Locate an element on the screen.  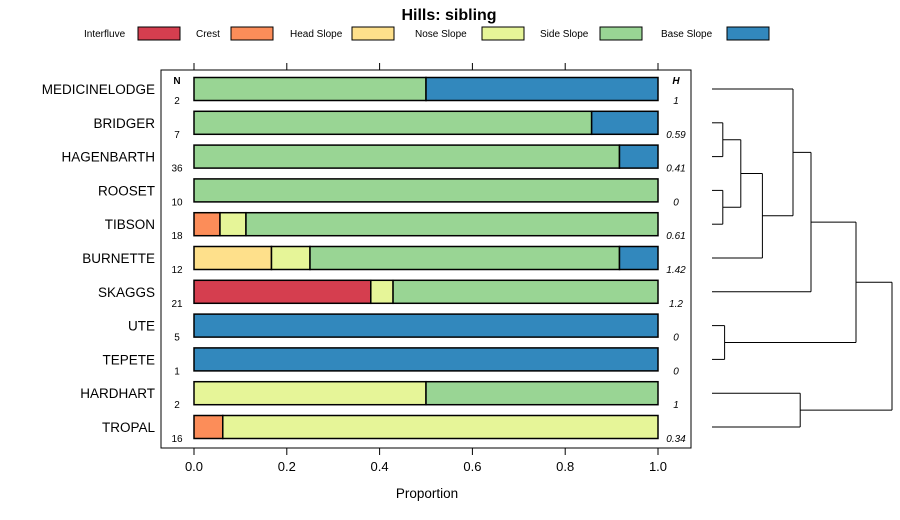
row-label: SKAGGS is located at coordinates (126, 292).